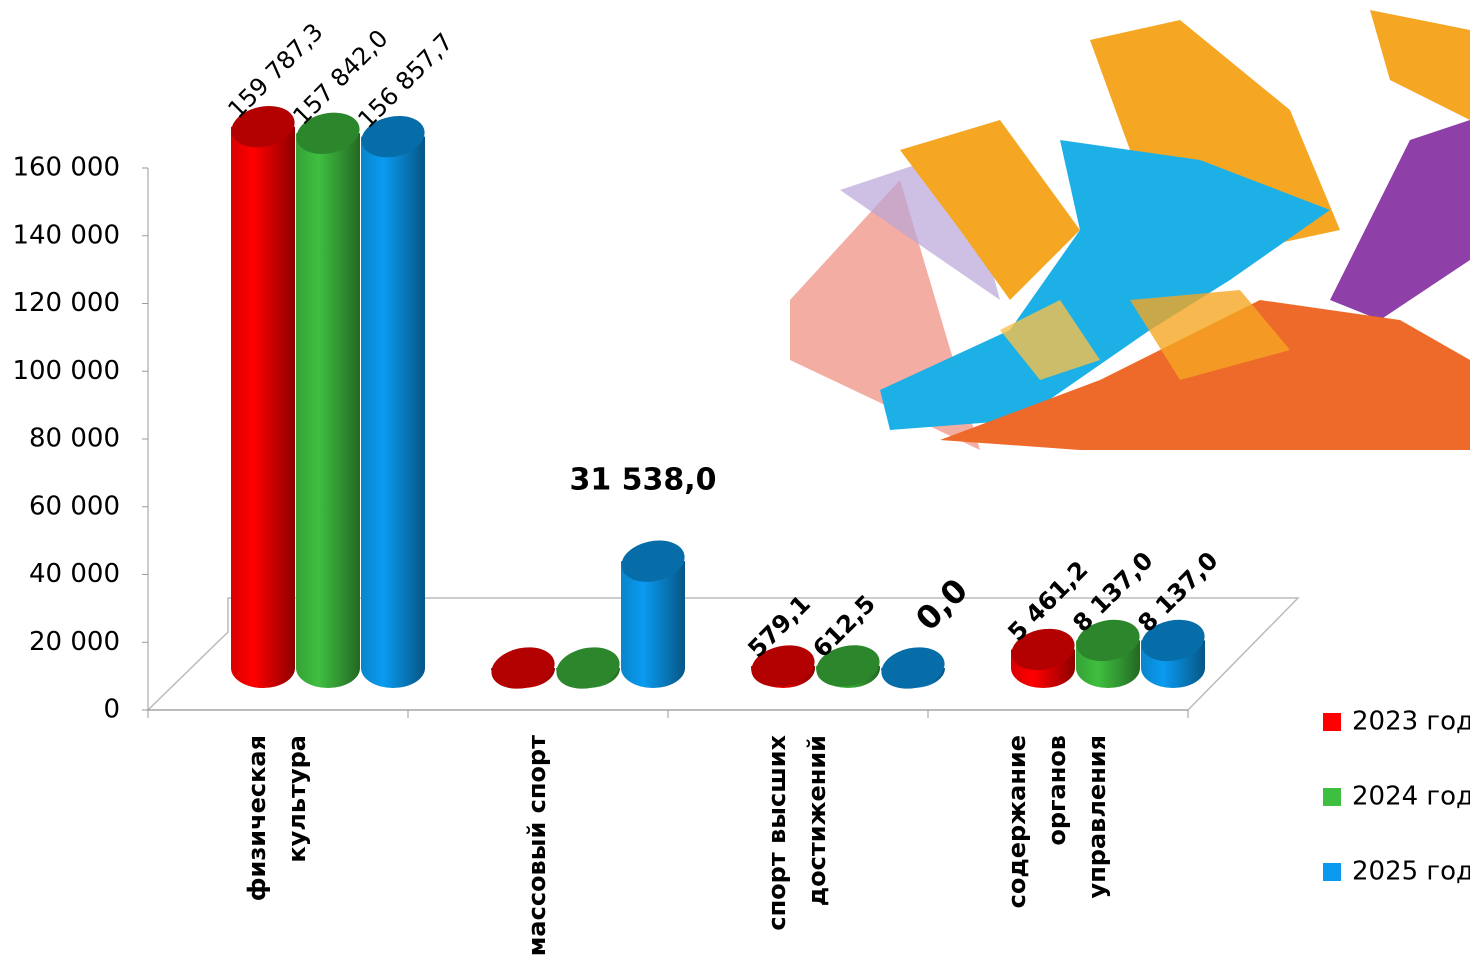 This screenshot has height=963, width=1470. Describe the element at coordinates (1097, 816) in the screenshot. I see `x-tick-label-line: управления` at that location.